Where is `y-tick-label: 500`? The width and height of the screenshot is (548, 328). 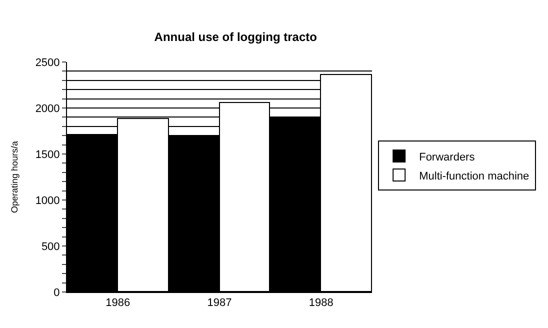
y-tick-label: 500 is located at coordinates (50, 246).